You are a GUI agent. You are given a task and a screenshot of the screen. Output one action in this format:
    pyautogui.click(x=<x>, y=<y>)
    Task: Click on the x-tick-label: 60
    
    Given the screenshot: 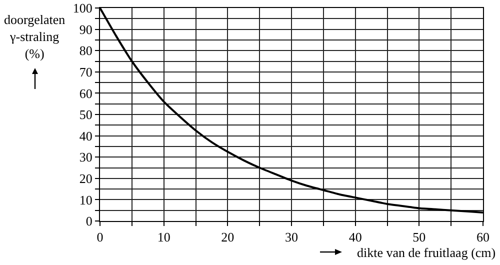 What is the action you would take?
    pyautogui.click(x=483, y=237)
    